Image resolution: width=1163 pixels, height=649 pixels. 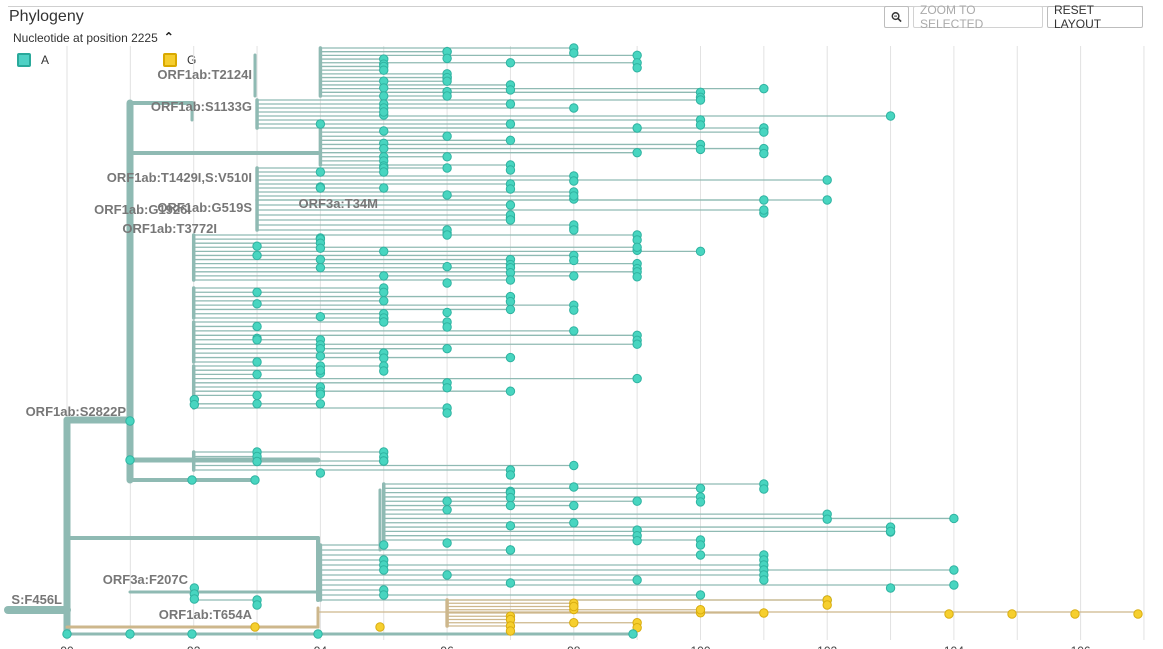 What do you see at coordinates (978, 17) in the screenshot?
I see `zoom-to-selected-button: ZOOM TO SELECTED` at bounding box center [978, 17].